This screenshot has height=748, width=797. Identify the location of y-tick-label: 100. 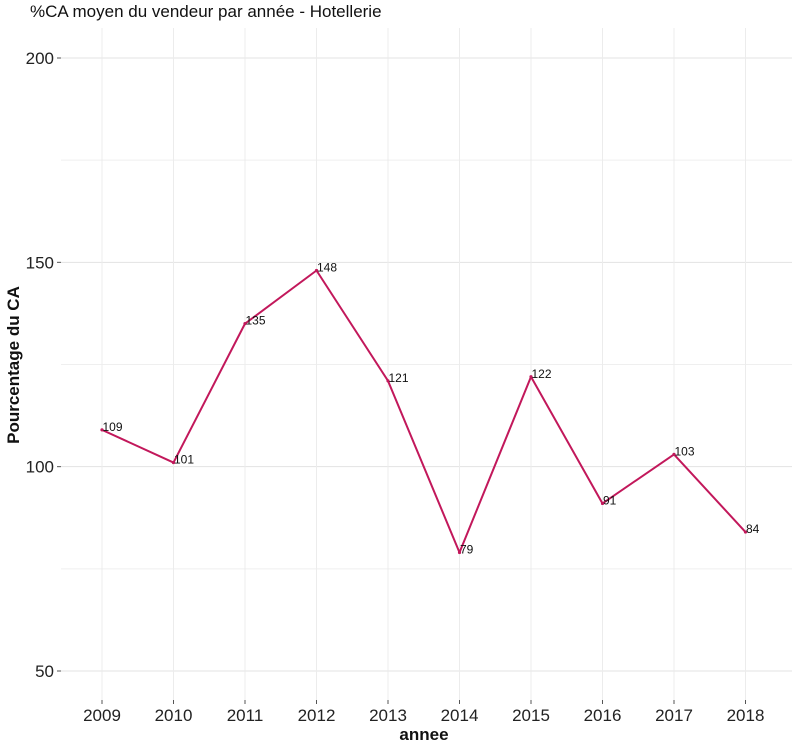
(40, 467).